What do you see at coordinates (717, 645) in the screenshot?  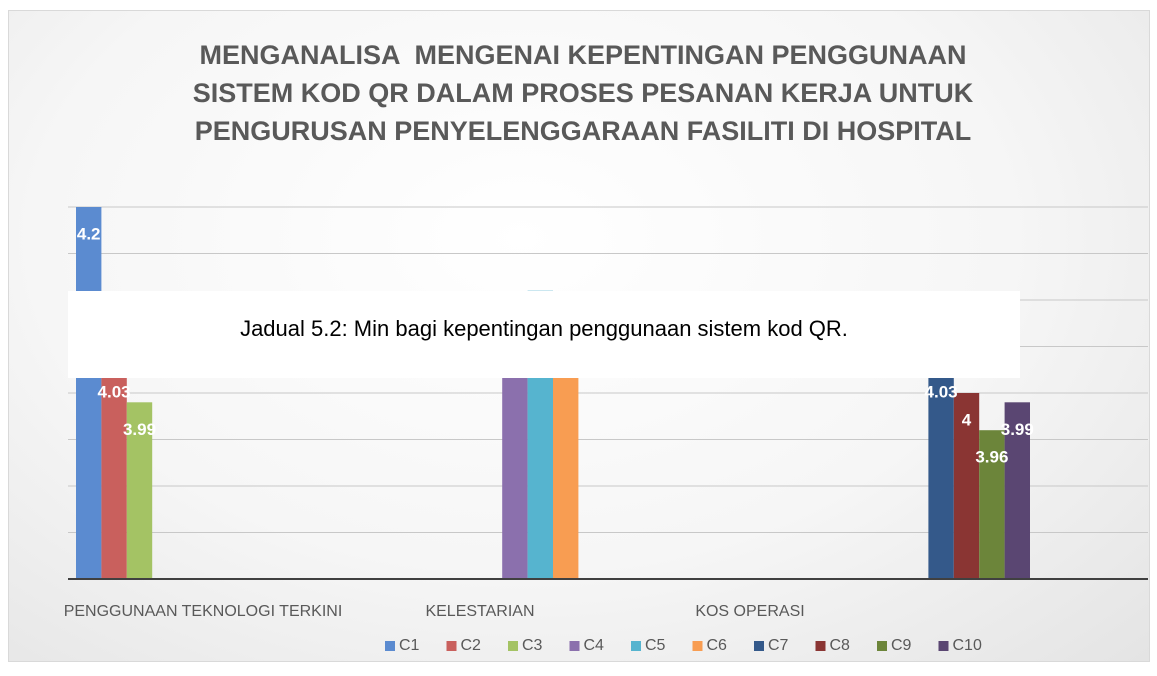 I see `legend-label: C6` at bounding box center [717, 645].